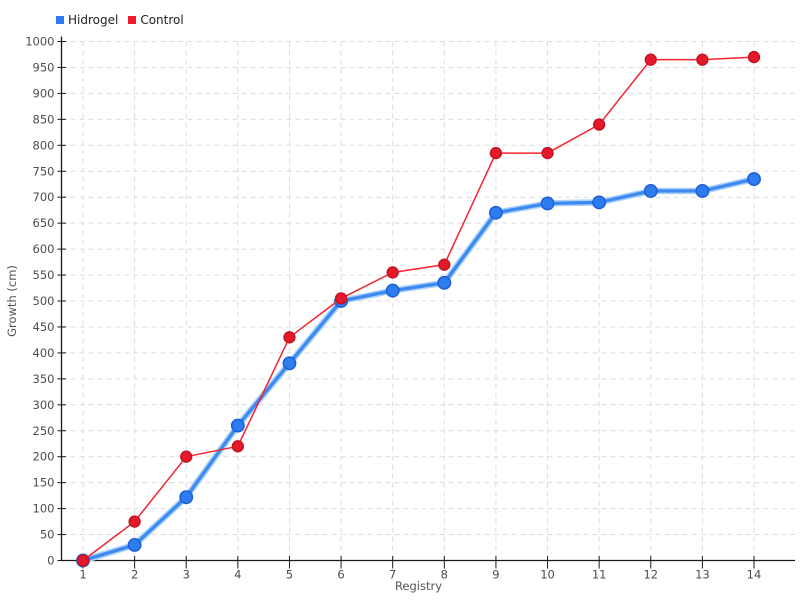  I want to click on y-tick-label: 50, so click(47, 535).